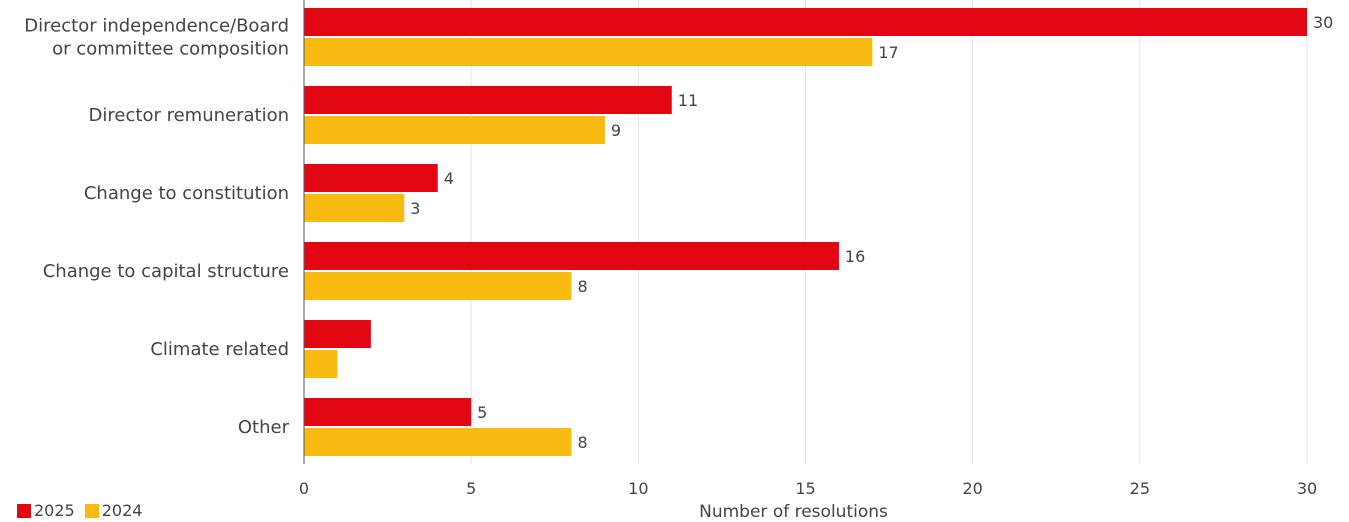 The height and width of the screenshot is (522, 1349). Describe the element at coordinates (449, 178) in the screenshot. I see `data-label-2025-2: 4` at that location.